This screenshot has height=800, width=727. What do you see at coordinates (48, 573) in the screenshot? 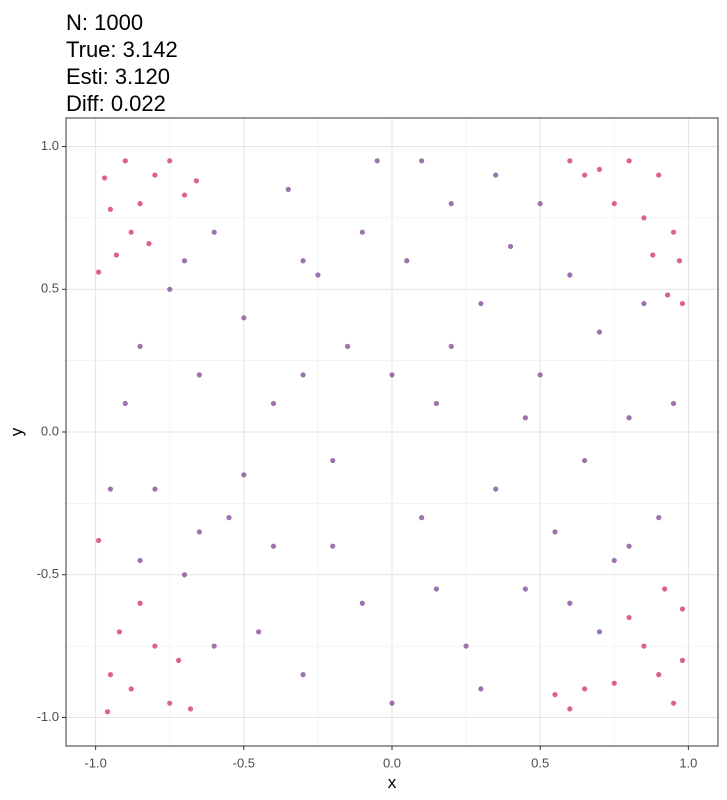
I see `y-tick-label: -0.5` at bounding box center [48, 573].